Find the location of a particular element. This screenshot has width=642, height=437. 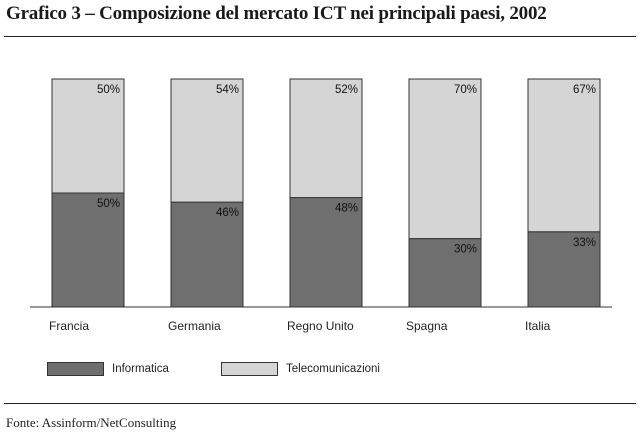

category-label-4: Italia is located at coordinates (538, 326).